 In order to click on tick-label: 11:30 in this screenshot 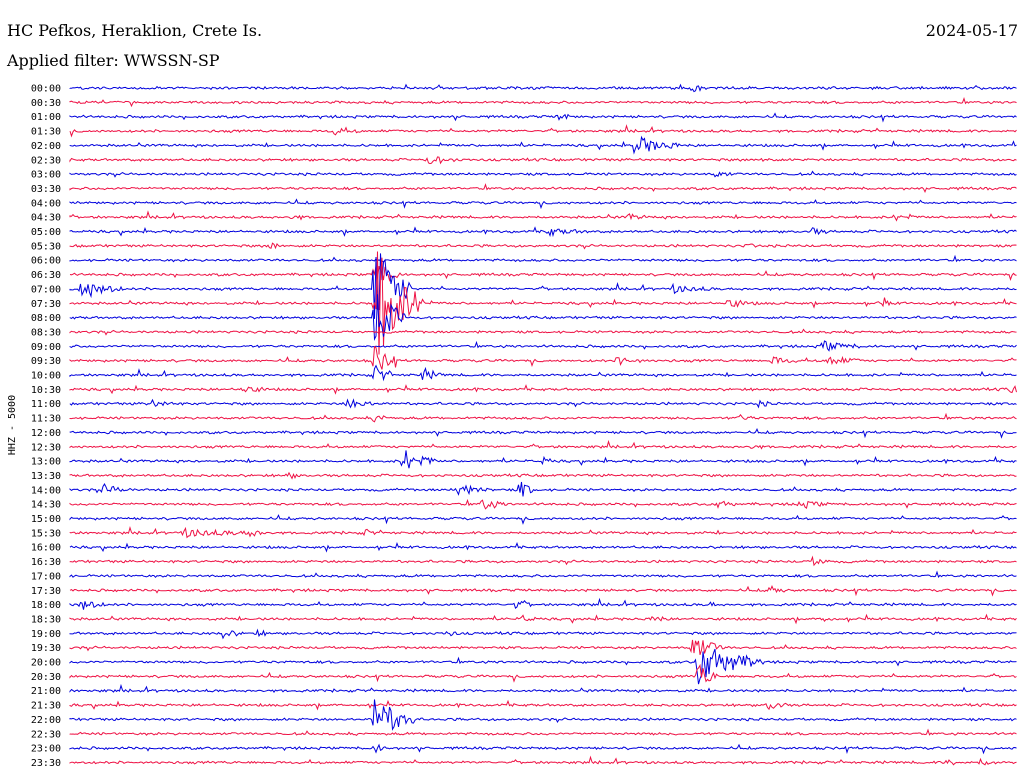, I will do `click(46, 419)`.